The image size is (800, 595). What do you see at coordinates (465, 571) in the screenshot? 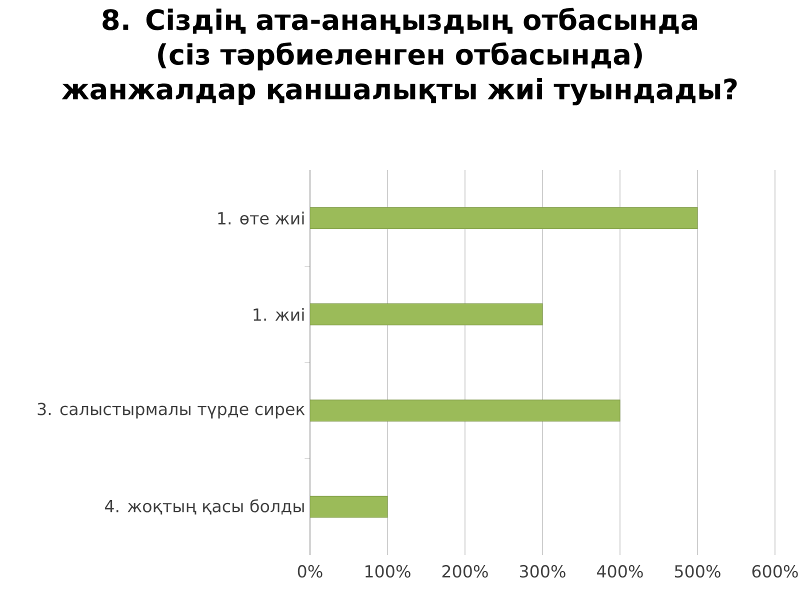
I see `x-tick-label: 200%` at bounding box center [465, 571].